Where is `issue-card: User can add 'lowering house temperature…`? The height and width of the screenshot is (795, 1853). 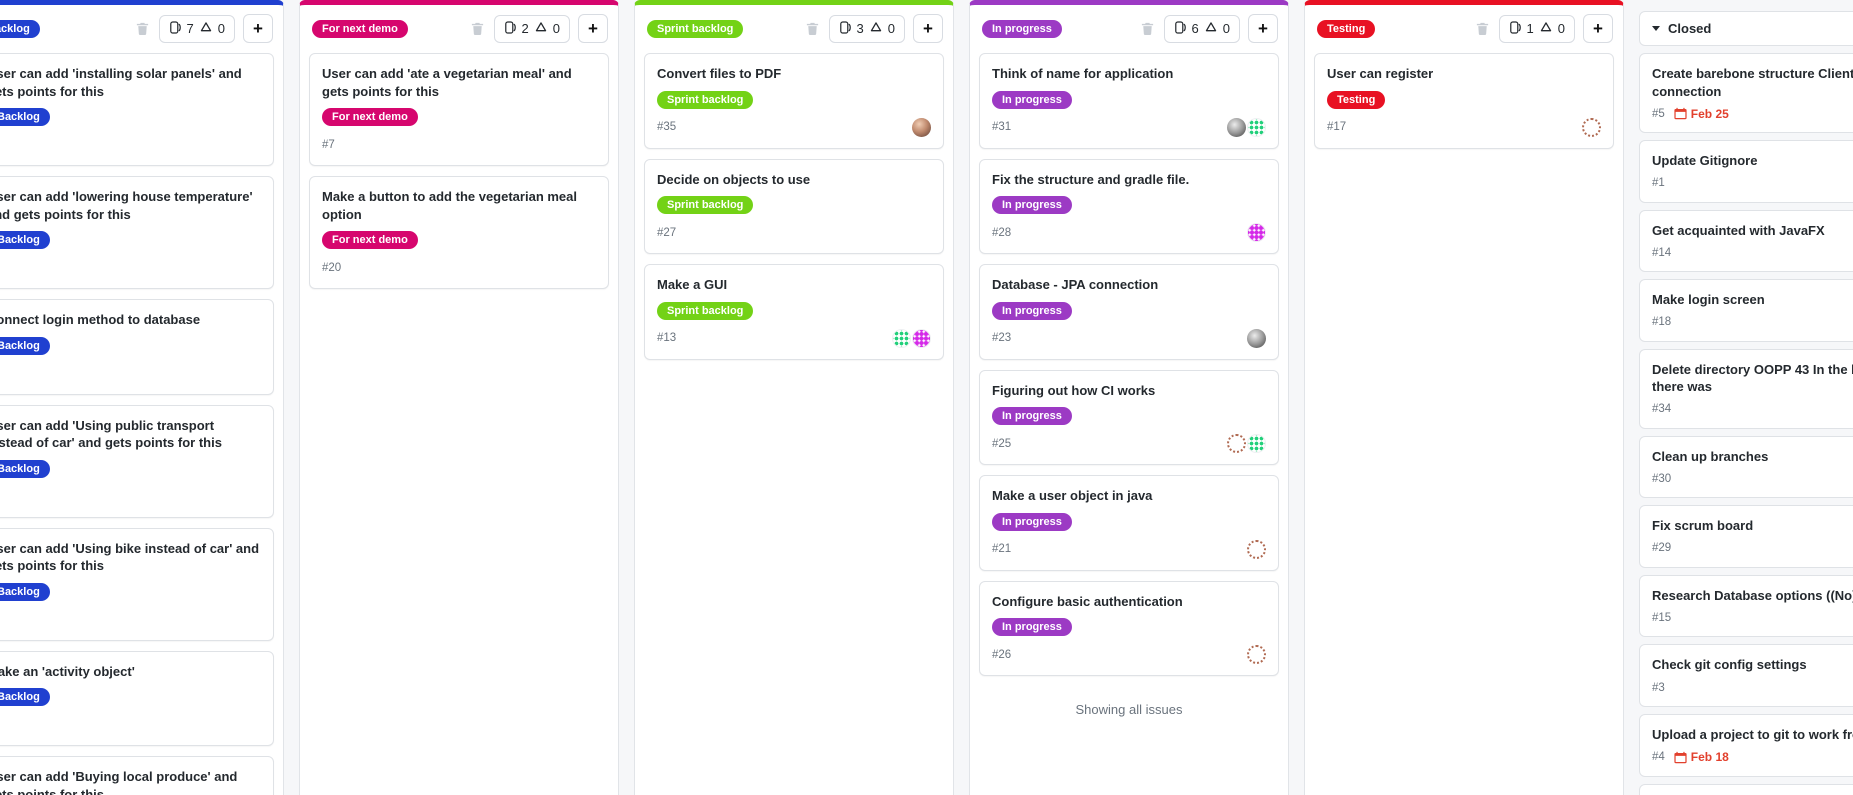 issue-card: User can add 'lowering house temperature… is located at coordinates (137, 233).